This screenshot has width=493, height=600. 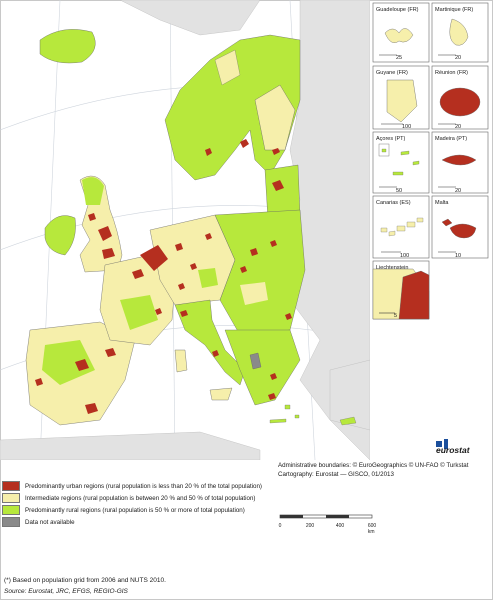 I want to click on helsinki-urban, so click(x=276, y=151).